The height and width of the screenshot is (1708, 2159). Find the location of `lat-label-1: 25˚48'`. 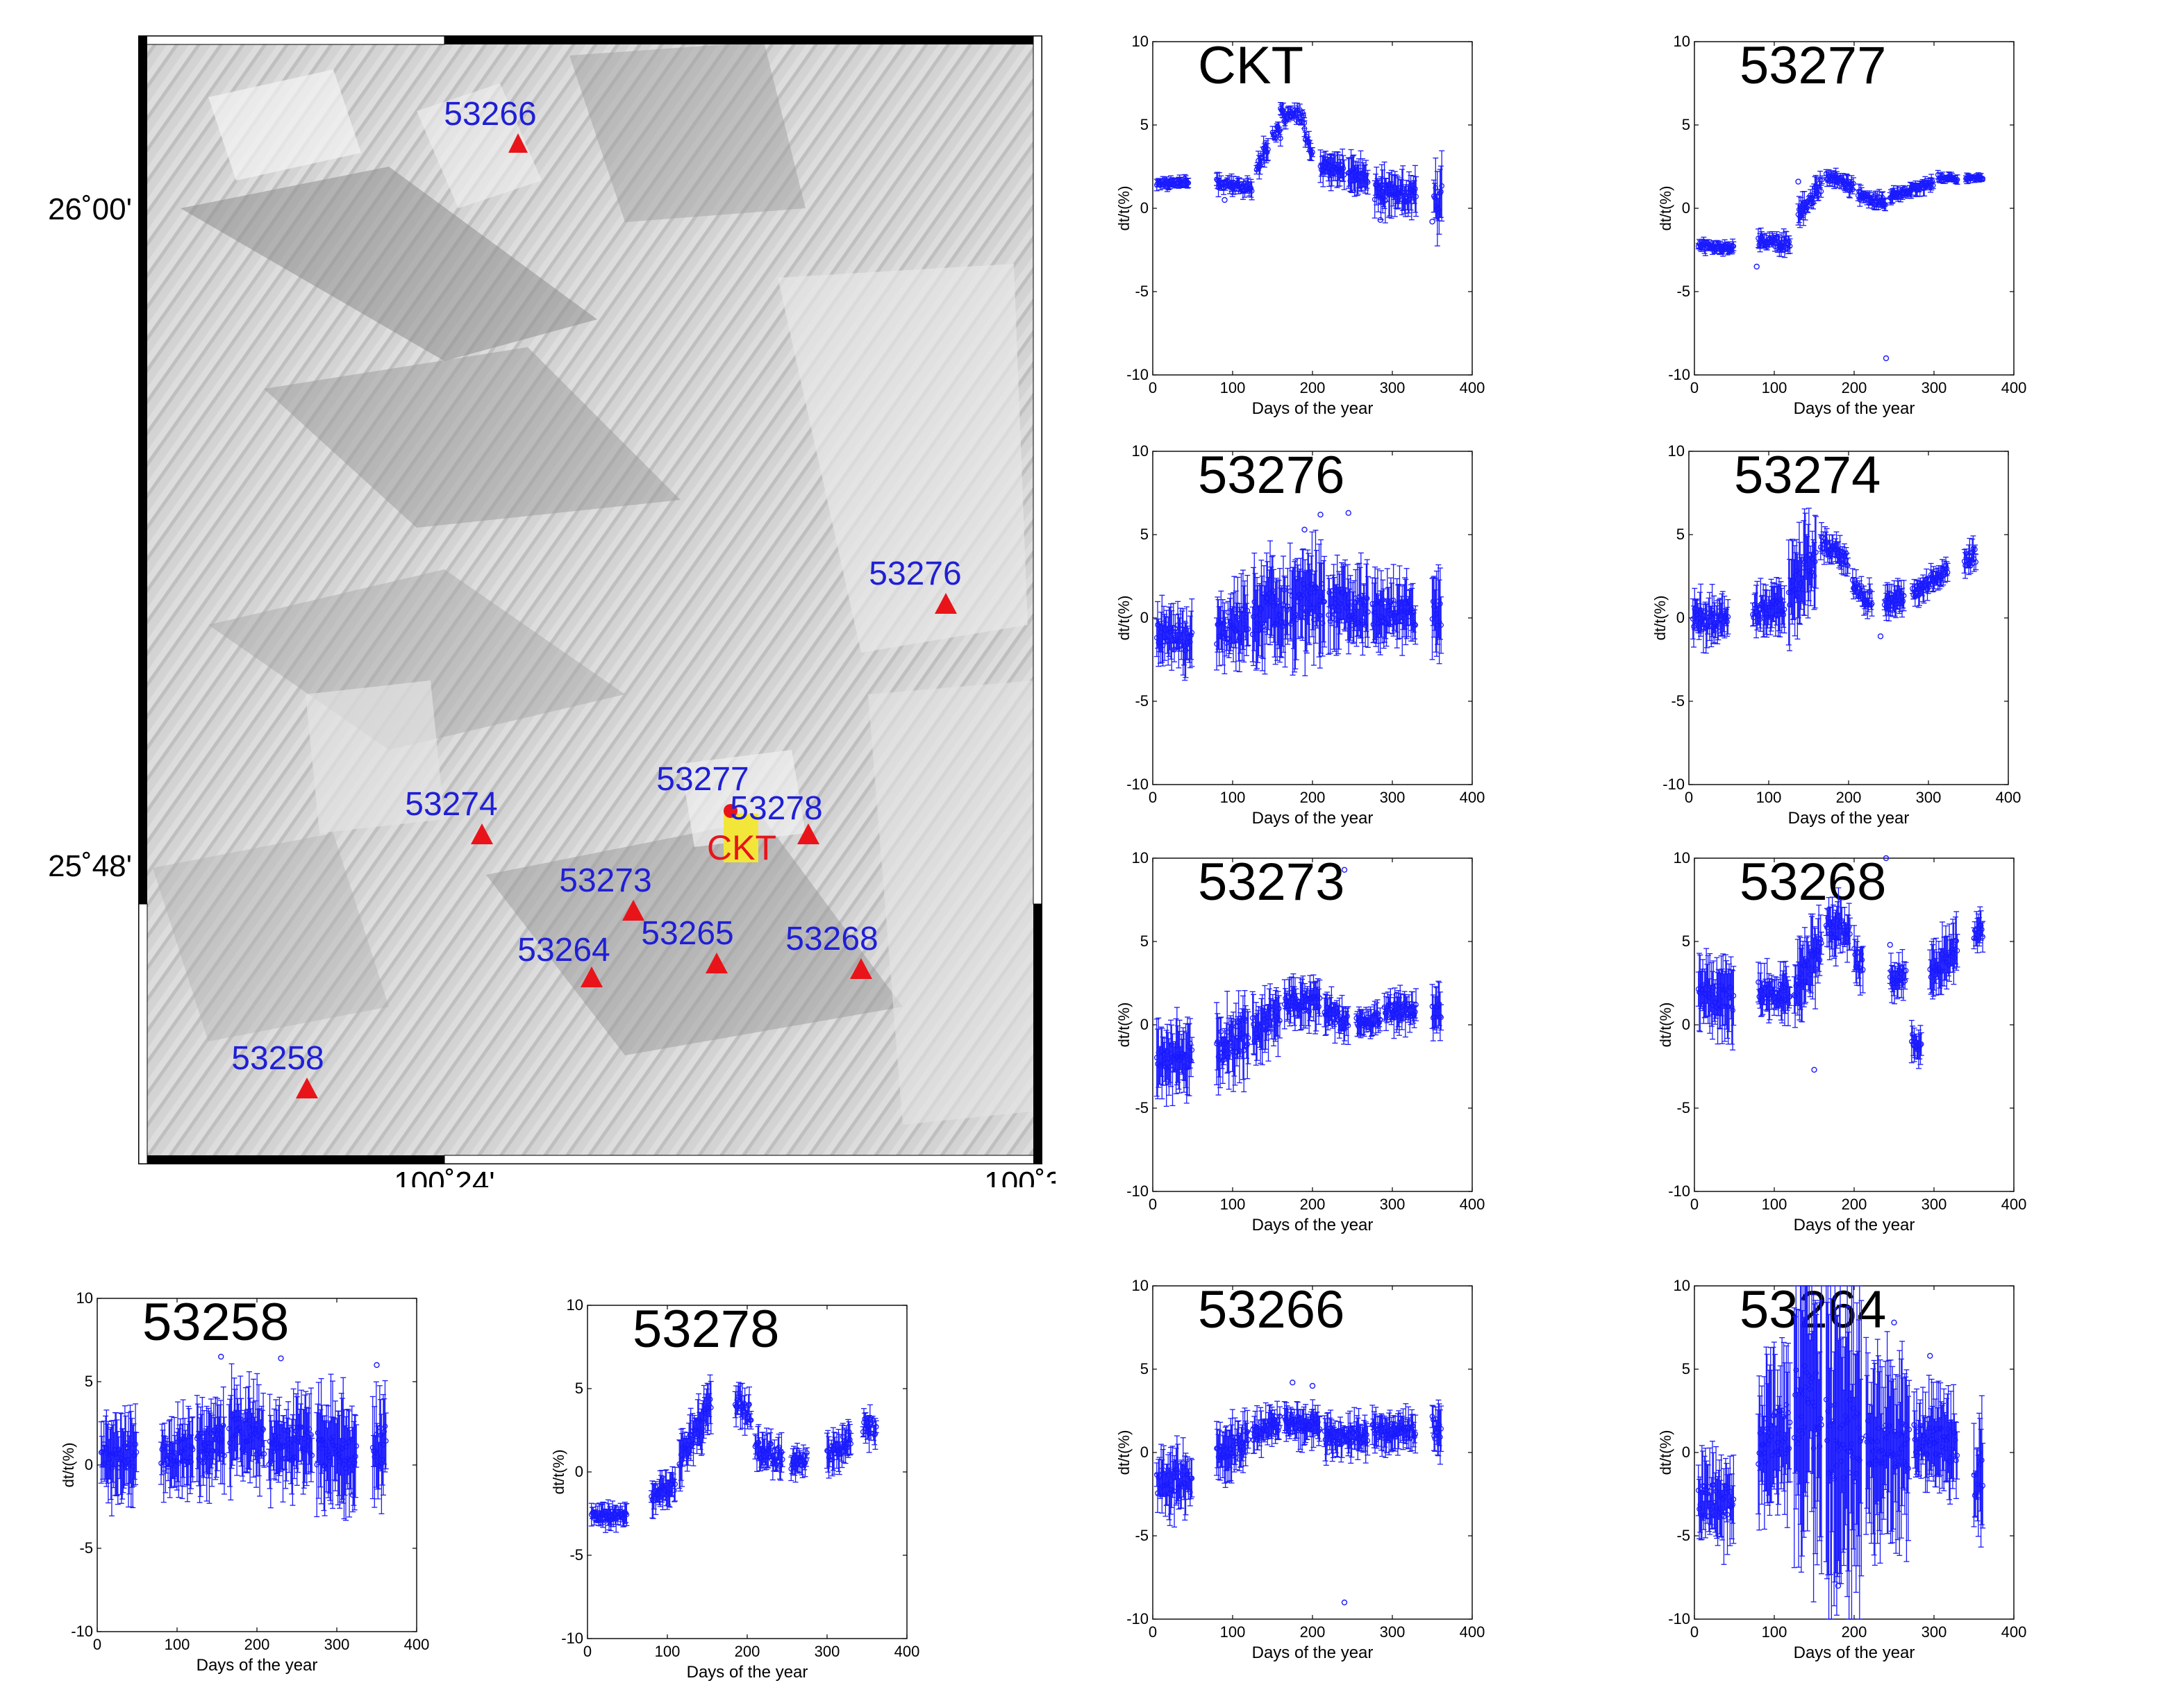

lat-label-1: 25˚48' is located at coordinates (90, 866).